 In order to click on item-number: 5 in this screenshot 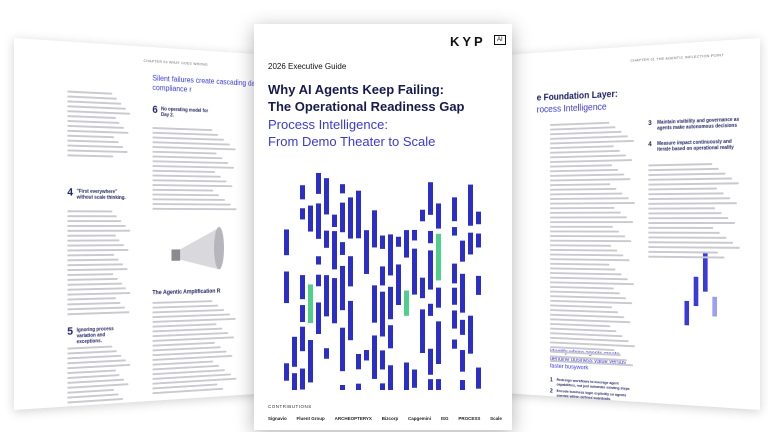, I will do `click(70, 331)`.